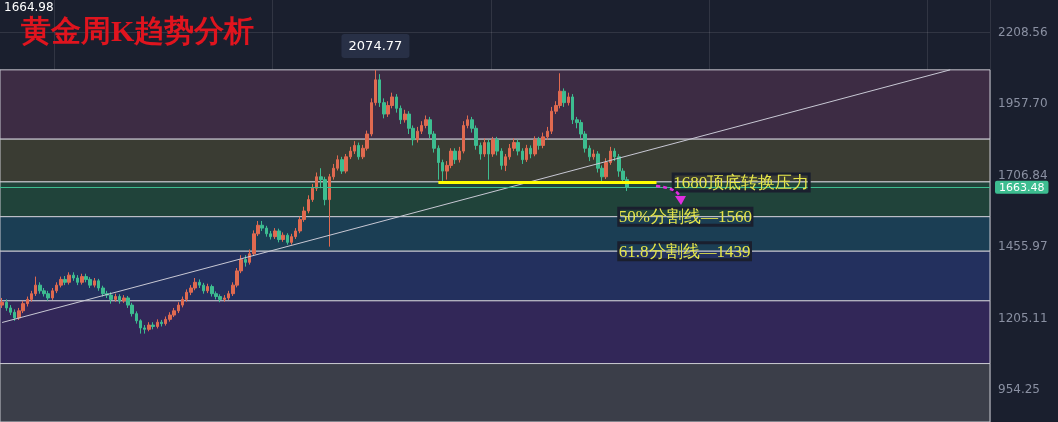  I want to click on y-tick-label: 2208.56, so click(1023, 31).